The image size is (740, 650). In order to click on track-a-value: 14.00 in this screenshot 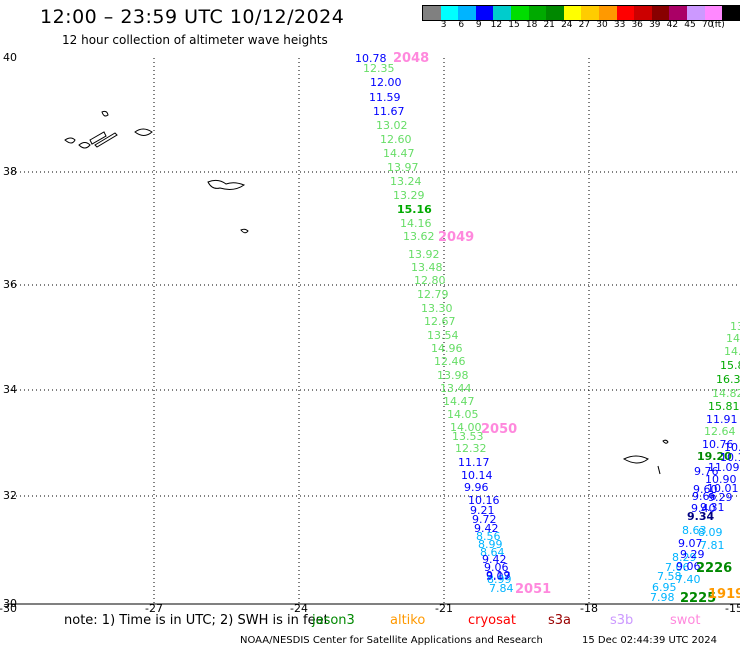, I will do `click(466, 427)`.